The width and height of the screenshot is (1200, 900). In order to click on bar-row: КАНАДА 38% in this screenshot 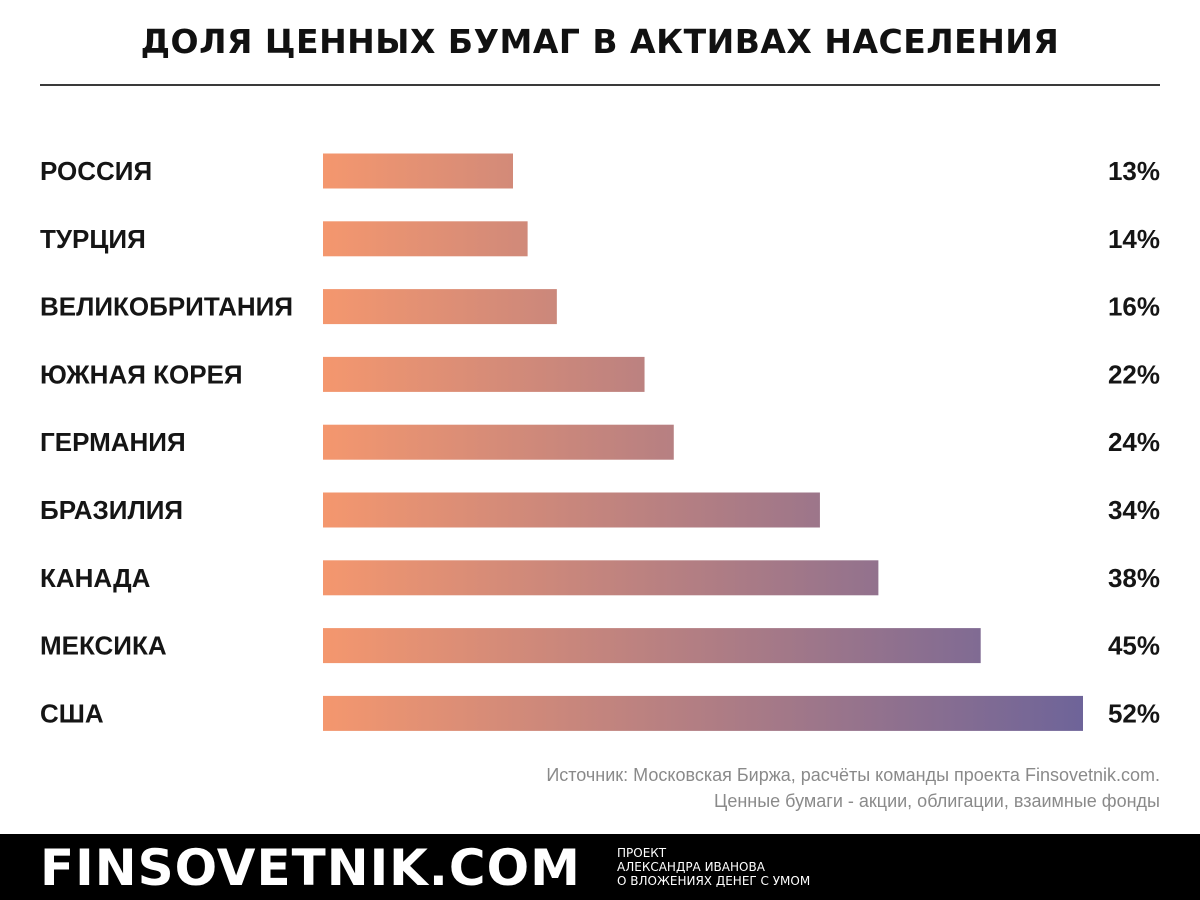, I will do `click(600, 578)`.